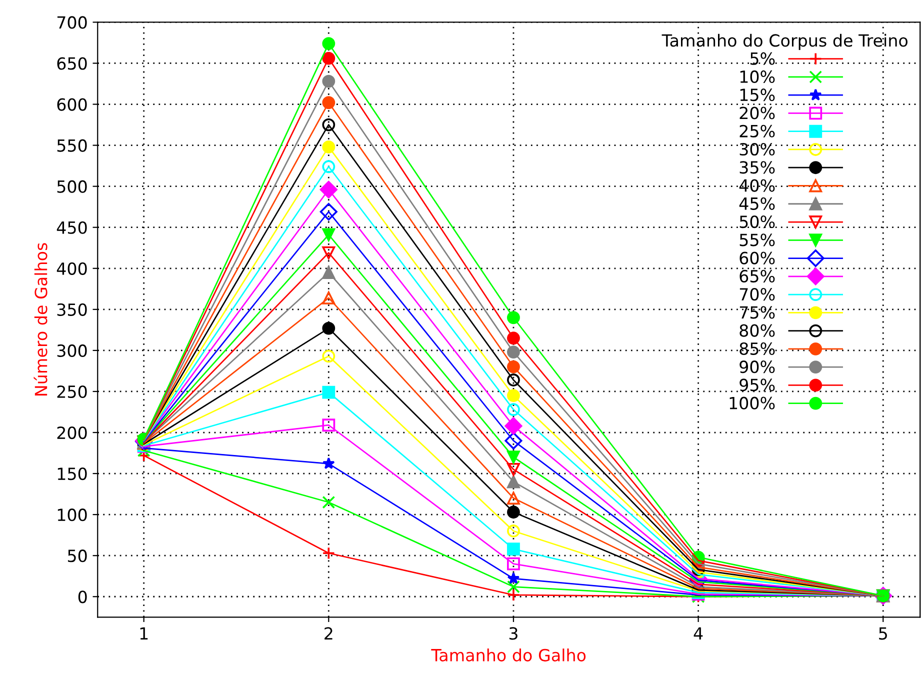 Image resolution: width=921 pixels, height=673 pixels. What do you see at coordinates (513, 633) in the screenshot?
I see `x-tick-label: 3` at bounding box center [513, 633].